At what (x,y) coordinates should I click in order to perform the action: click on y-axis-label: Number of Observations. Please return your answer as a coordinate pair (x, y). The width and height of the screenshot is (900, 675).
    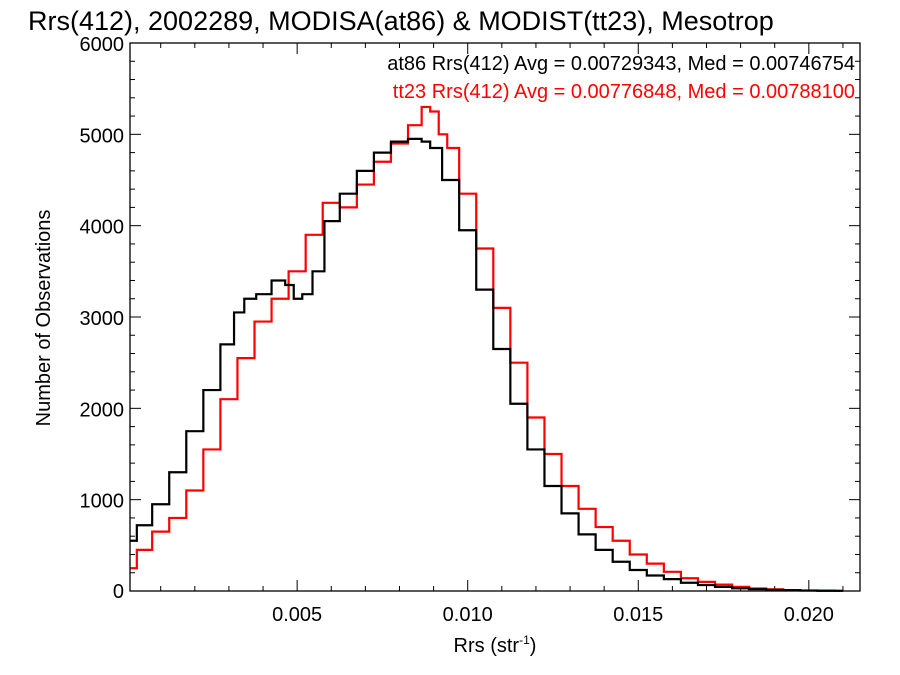
    Looking at the image, I should click on (44, 318).